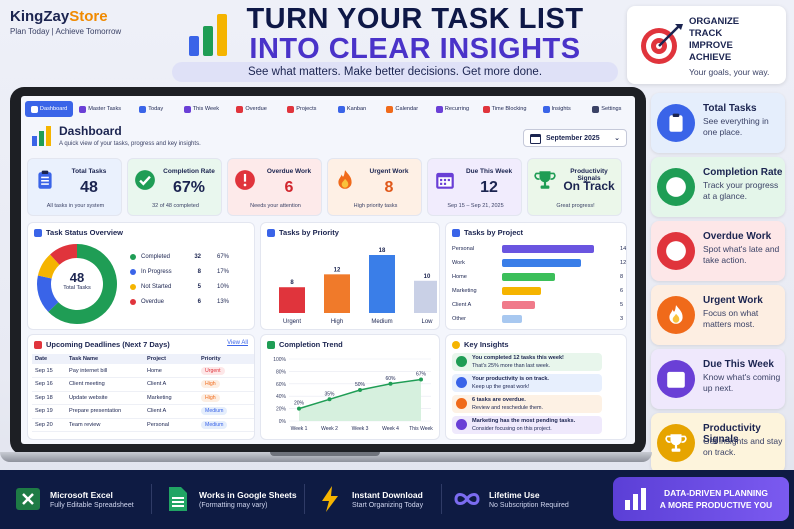 The height and width of the screenshot is (529, 794). I want to click on footer-desc: (Formatting may vary), so click(233, 505).